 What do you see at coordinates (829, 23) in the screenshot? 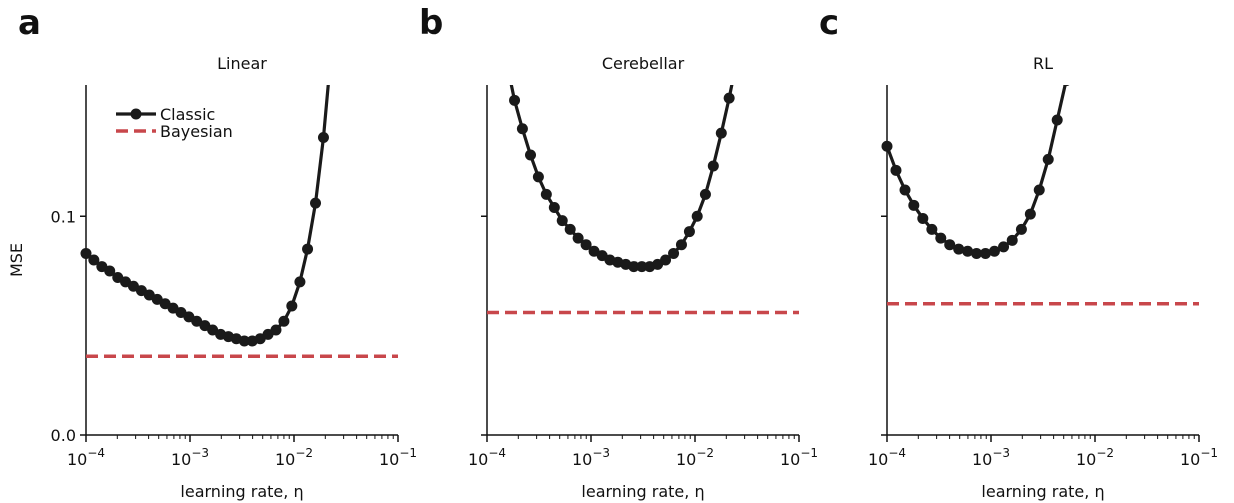
I see `panel-letter: c` at bounding box center [829, 23].